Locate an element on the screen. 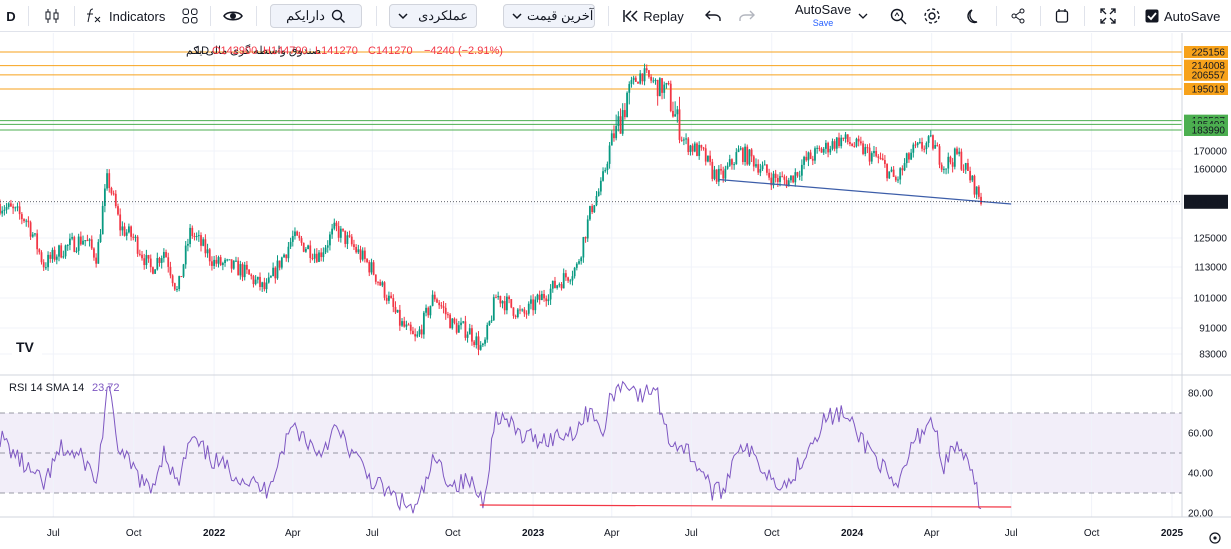 The width and height of the screenshot is (1231, 549). level-label-bg is located at coordinates (1206, 74).